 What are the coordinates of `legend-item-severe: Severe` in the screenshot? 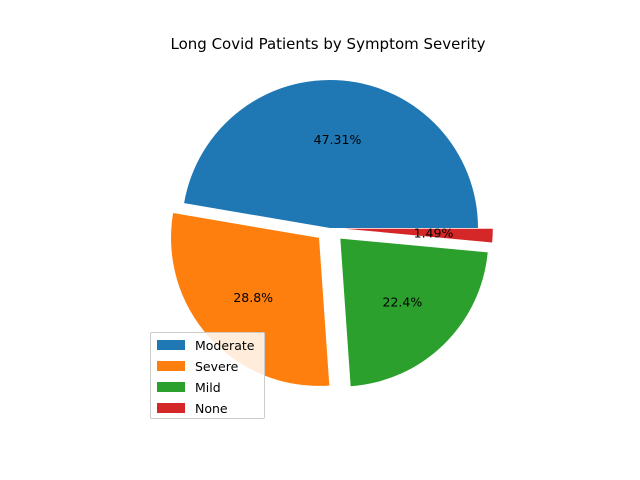 It's located at (197, 366).